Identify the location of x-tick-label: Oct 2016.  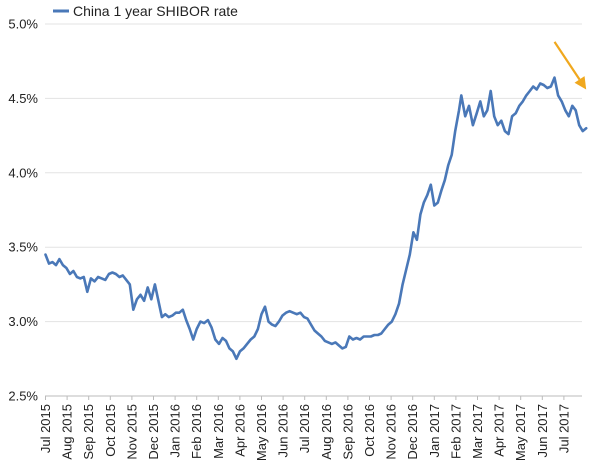
(369, 430).